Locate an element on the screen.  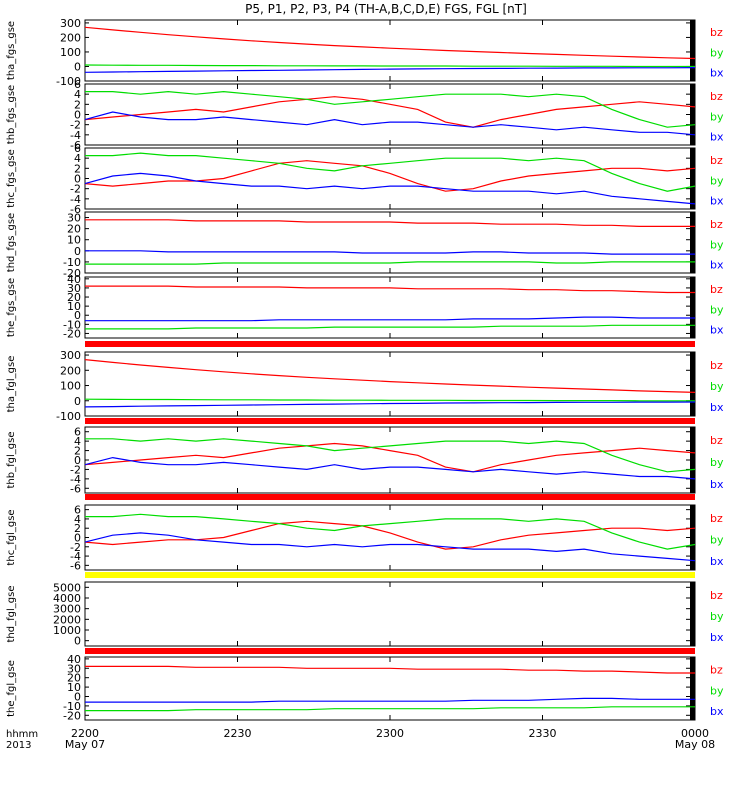
x-tick-label: 2330 is located at coordinates (543, 733).